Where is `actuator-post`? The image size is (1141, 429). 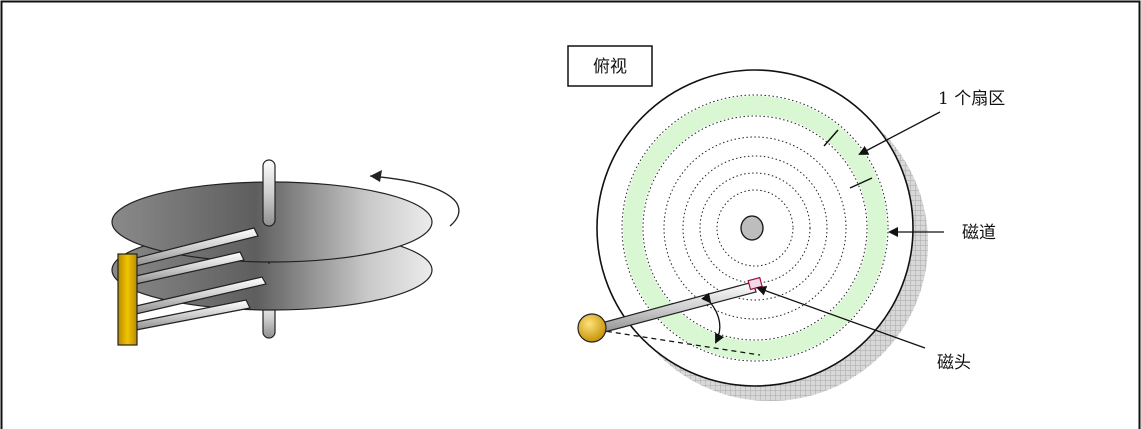
actuator-post is located at coordinates (127, 299).